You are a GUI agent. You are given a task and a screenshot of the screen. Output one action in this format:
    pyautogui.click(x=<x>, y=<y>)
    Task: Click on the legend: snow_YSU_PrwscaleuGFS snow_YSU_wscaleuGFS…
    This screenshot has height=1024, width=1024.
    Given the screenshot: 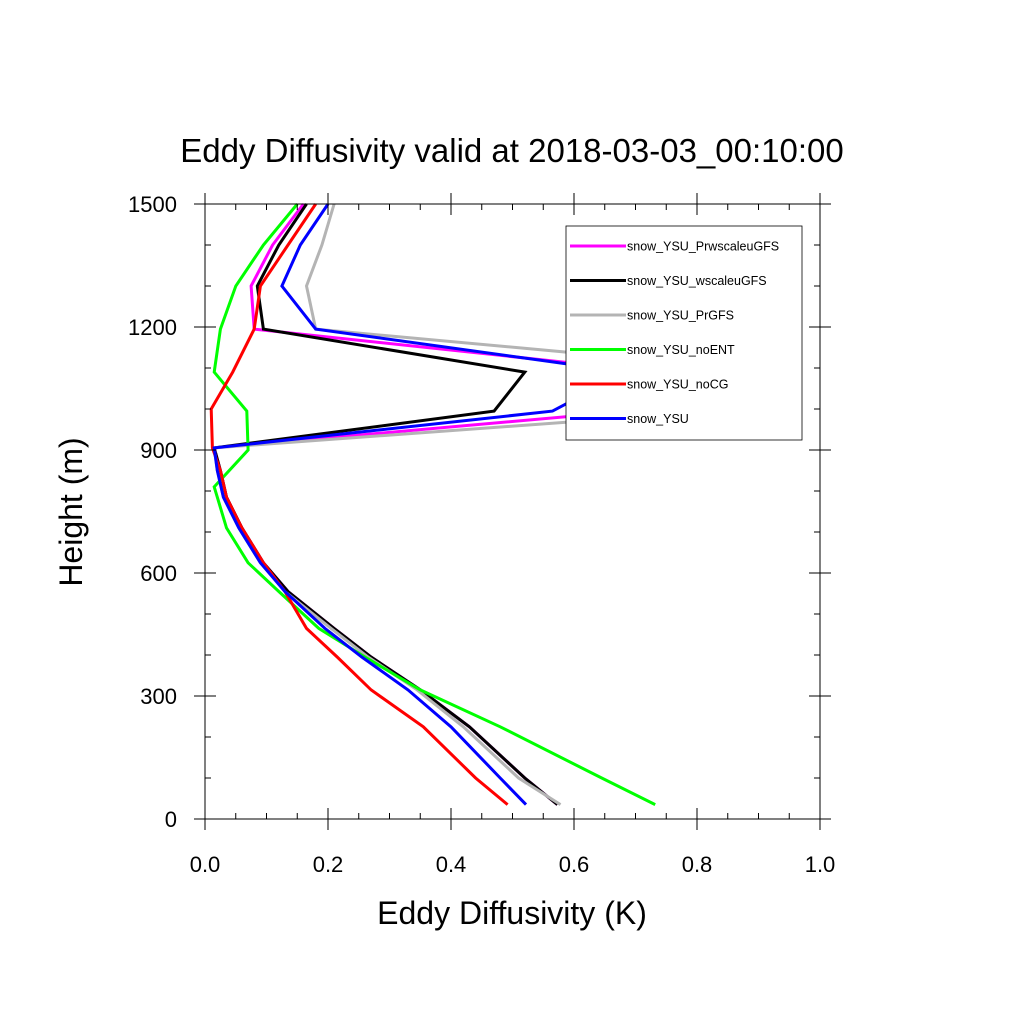 What is the action you would take?
    pyautogui.click(x=684, y=333)
    